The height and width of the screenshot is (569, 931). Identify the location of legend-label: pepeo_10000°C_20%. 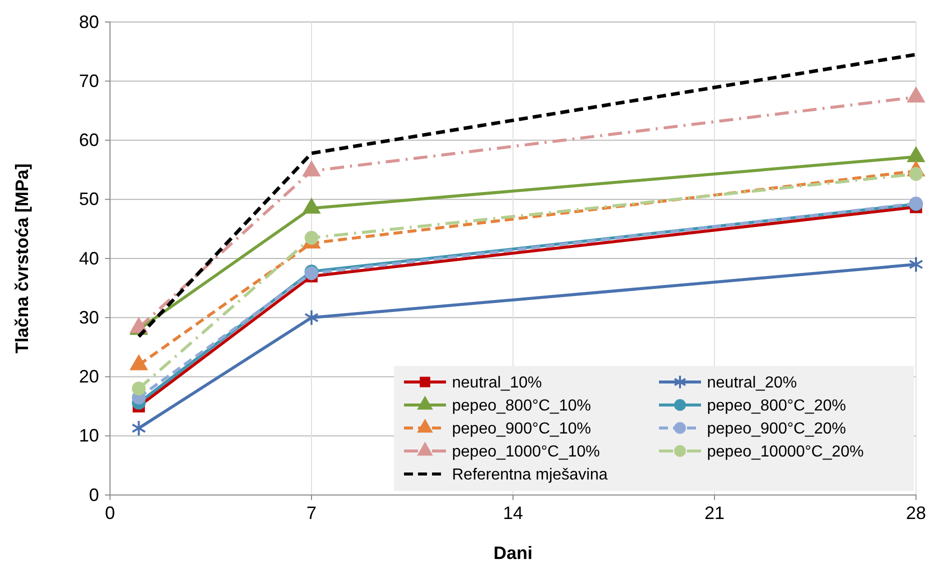
(785, 452).